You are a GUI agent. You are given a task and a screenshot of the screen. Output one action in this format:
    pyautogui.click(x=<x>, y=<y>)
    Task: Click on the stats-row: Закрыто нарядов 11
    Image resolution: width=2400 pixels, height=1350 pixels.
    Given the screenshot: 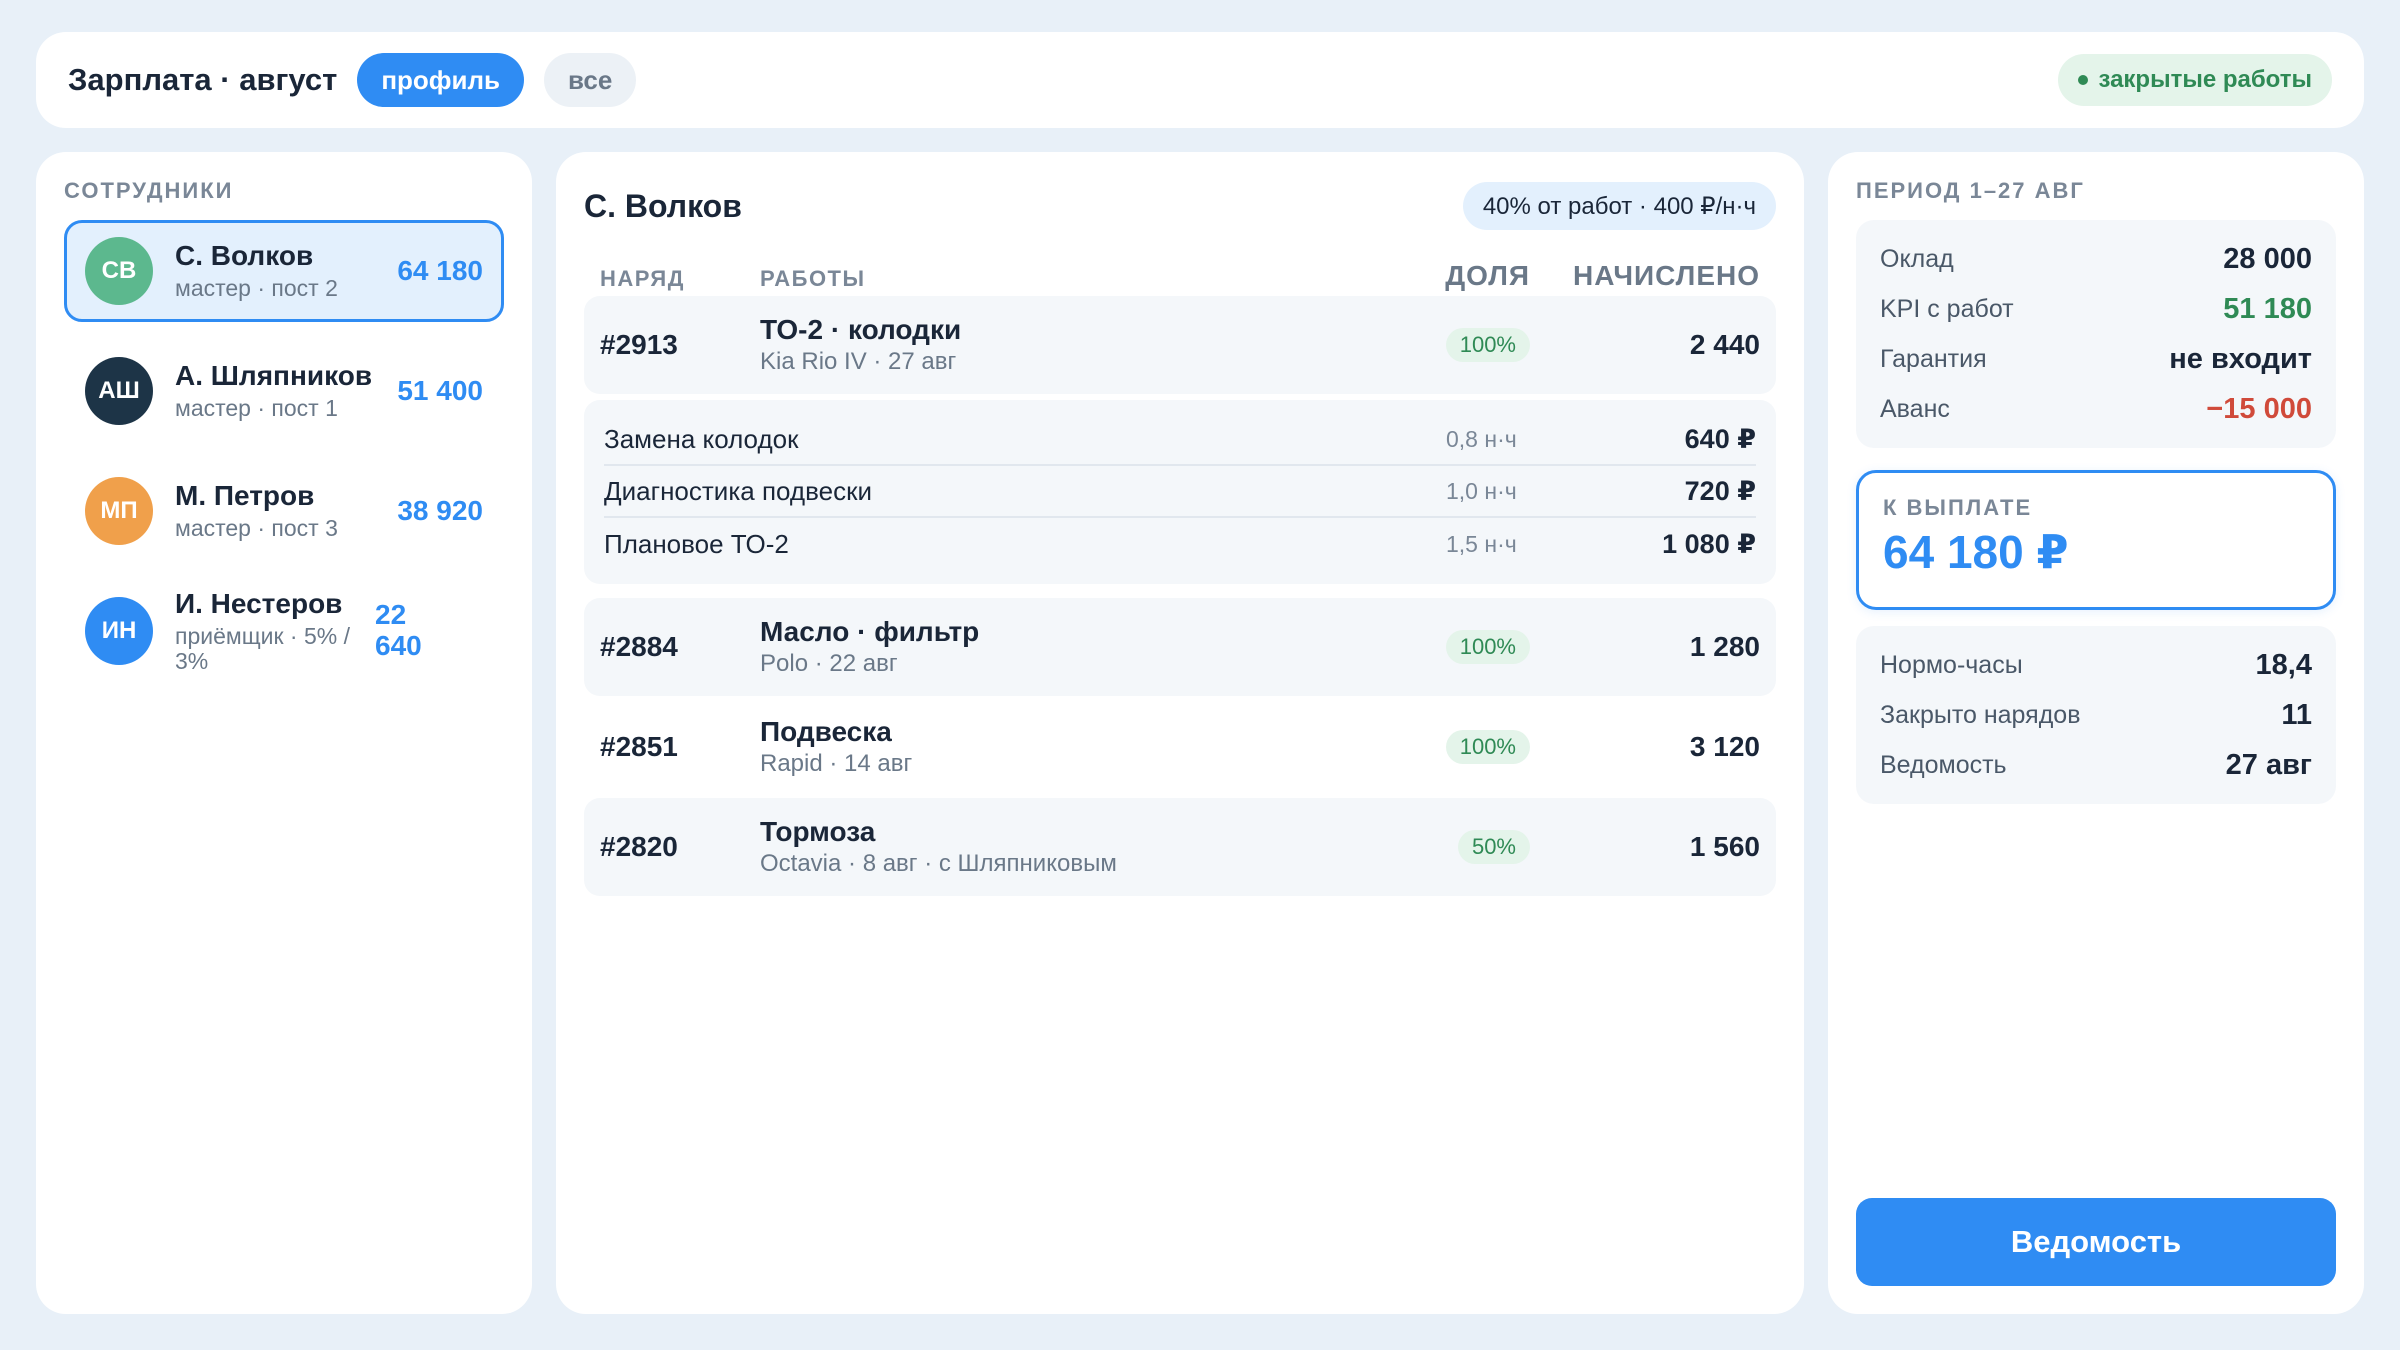 What is the action you would take?
    pyautogui.click(x=2096, y=715)
    